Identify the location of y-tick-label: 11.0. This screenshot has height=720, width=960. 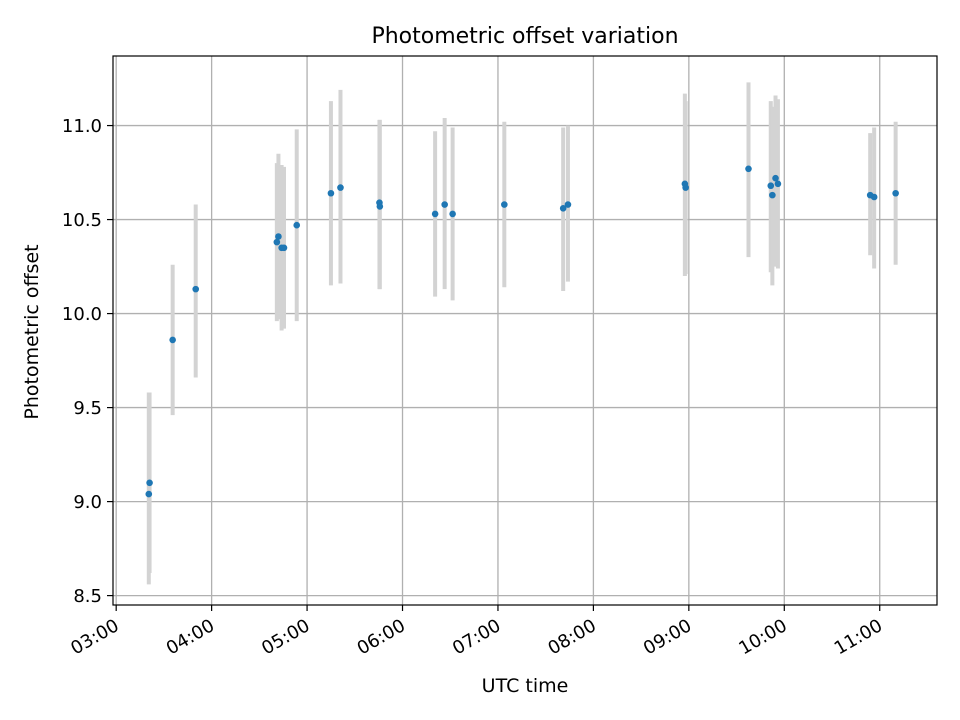
(82, 126).